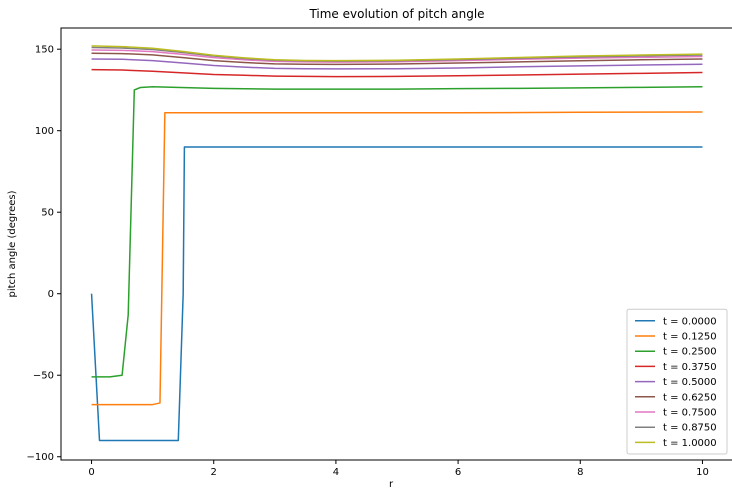  What do you see at coordinates (44, 50) in the screenshot?
I see `y-tick-label-5: 150` at bounding box center [44, 50].